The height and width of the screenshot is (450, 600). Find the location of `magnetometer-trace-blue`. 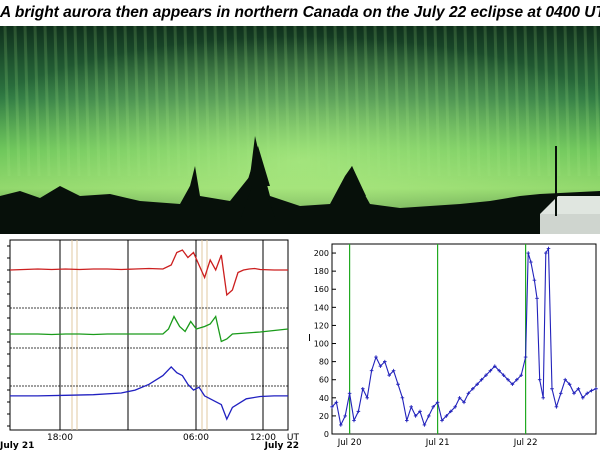

magnetometer-trace-blue is located at coordinates (149, 393).